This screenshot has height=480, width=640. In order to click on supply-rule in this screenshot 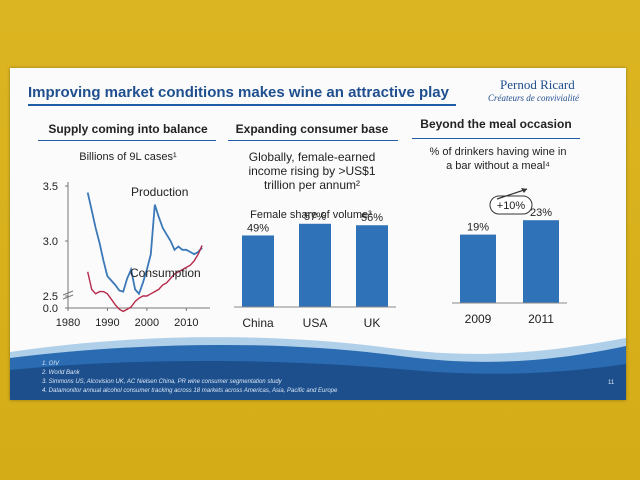, I will do `click(127, 140)`.